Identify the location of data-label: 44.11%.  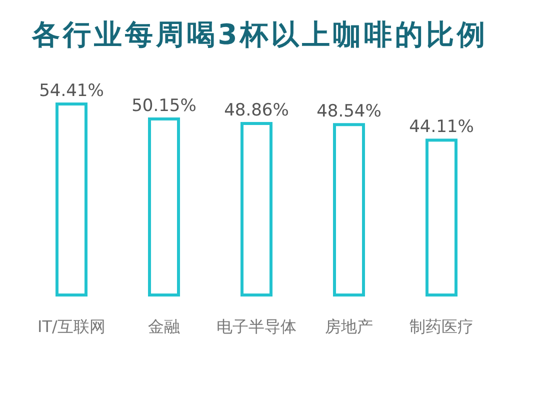
(441, 127).